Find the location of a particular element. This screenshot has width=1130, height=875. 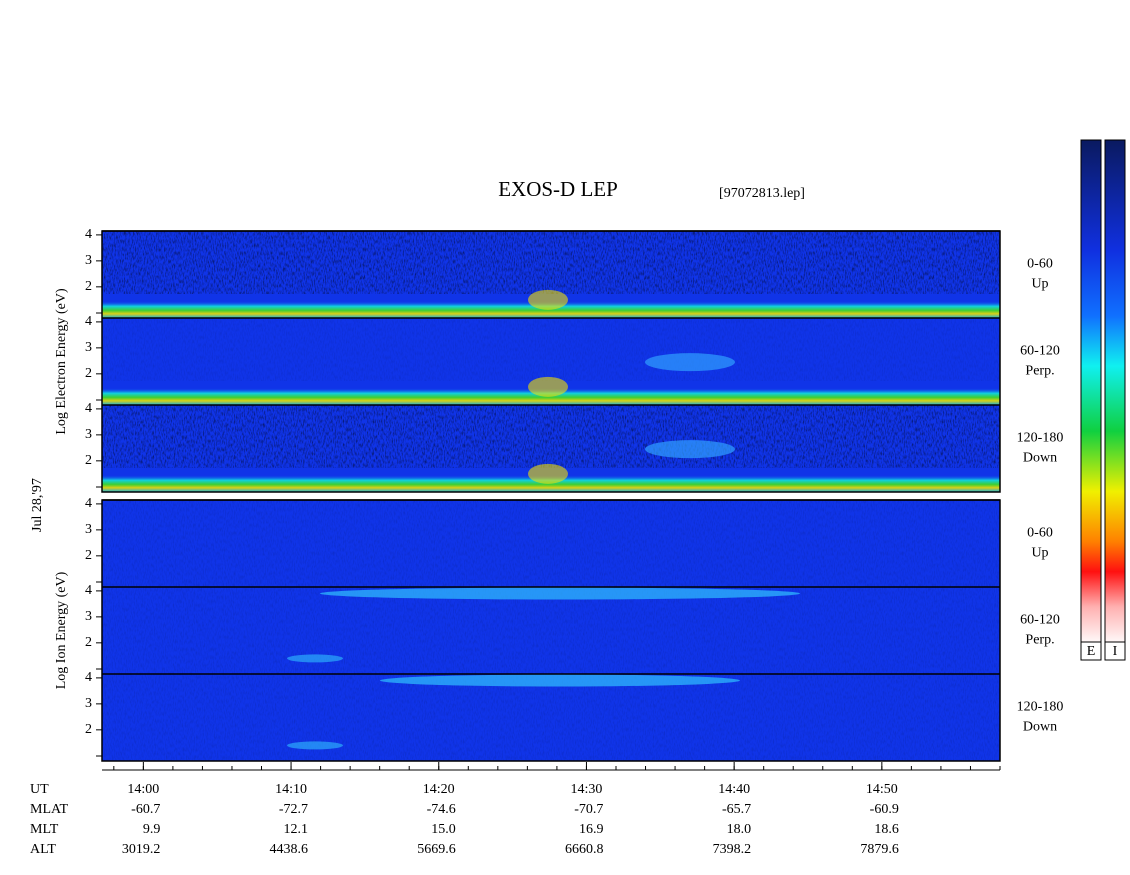

colorbar-label: I is located at coordinates (1115, 651).